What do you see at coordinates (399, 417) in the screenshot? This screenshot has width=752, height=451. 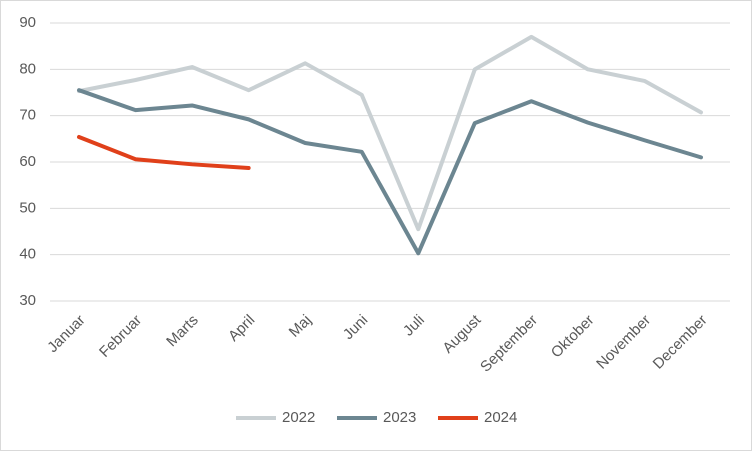 I see `legend-label: 2023` at bounding box center [399, 417].